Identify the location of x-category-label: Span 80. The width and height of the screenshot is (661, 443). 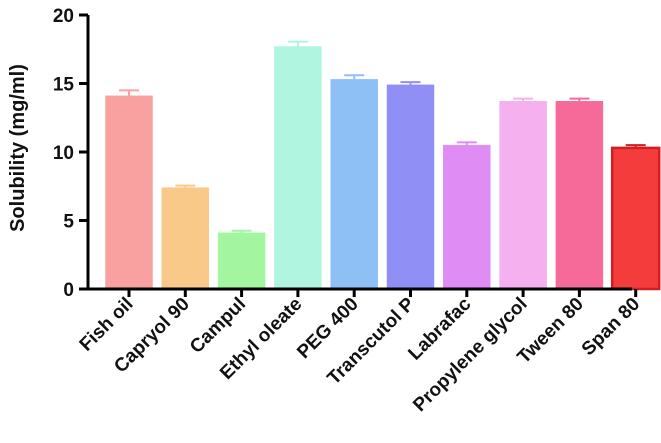
(611, 327).